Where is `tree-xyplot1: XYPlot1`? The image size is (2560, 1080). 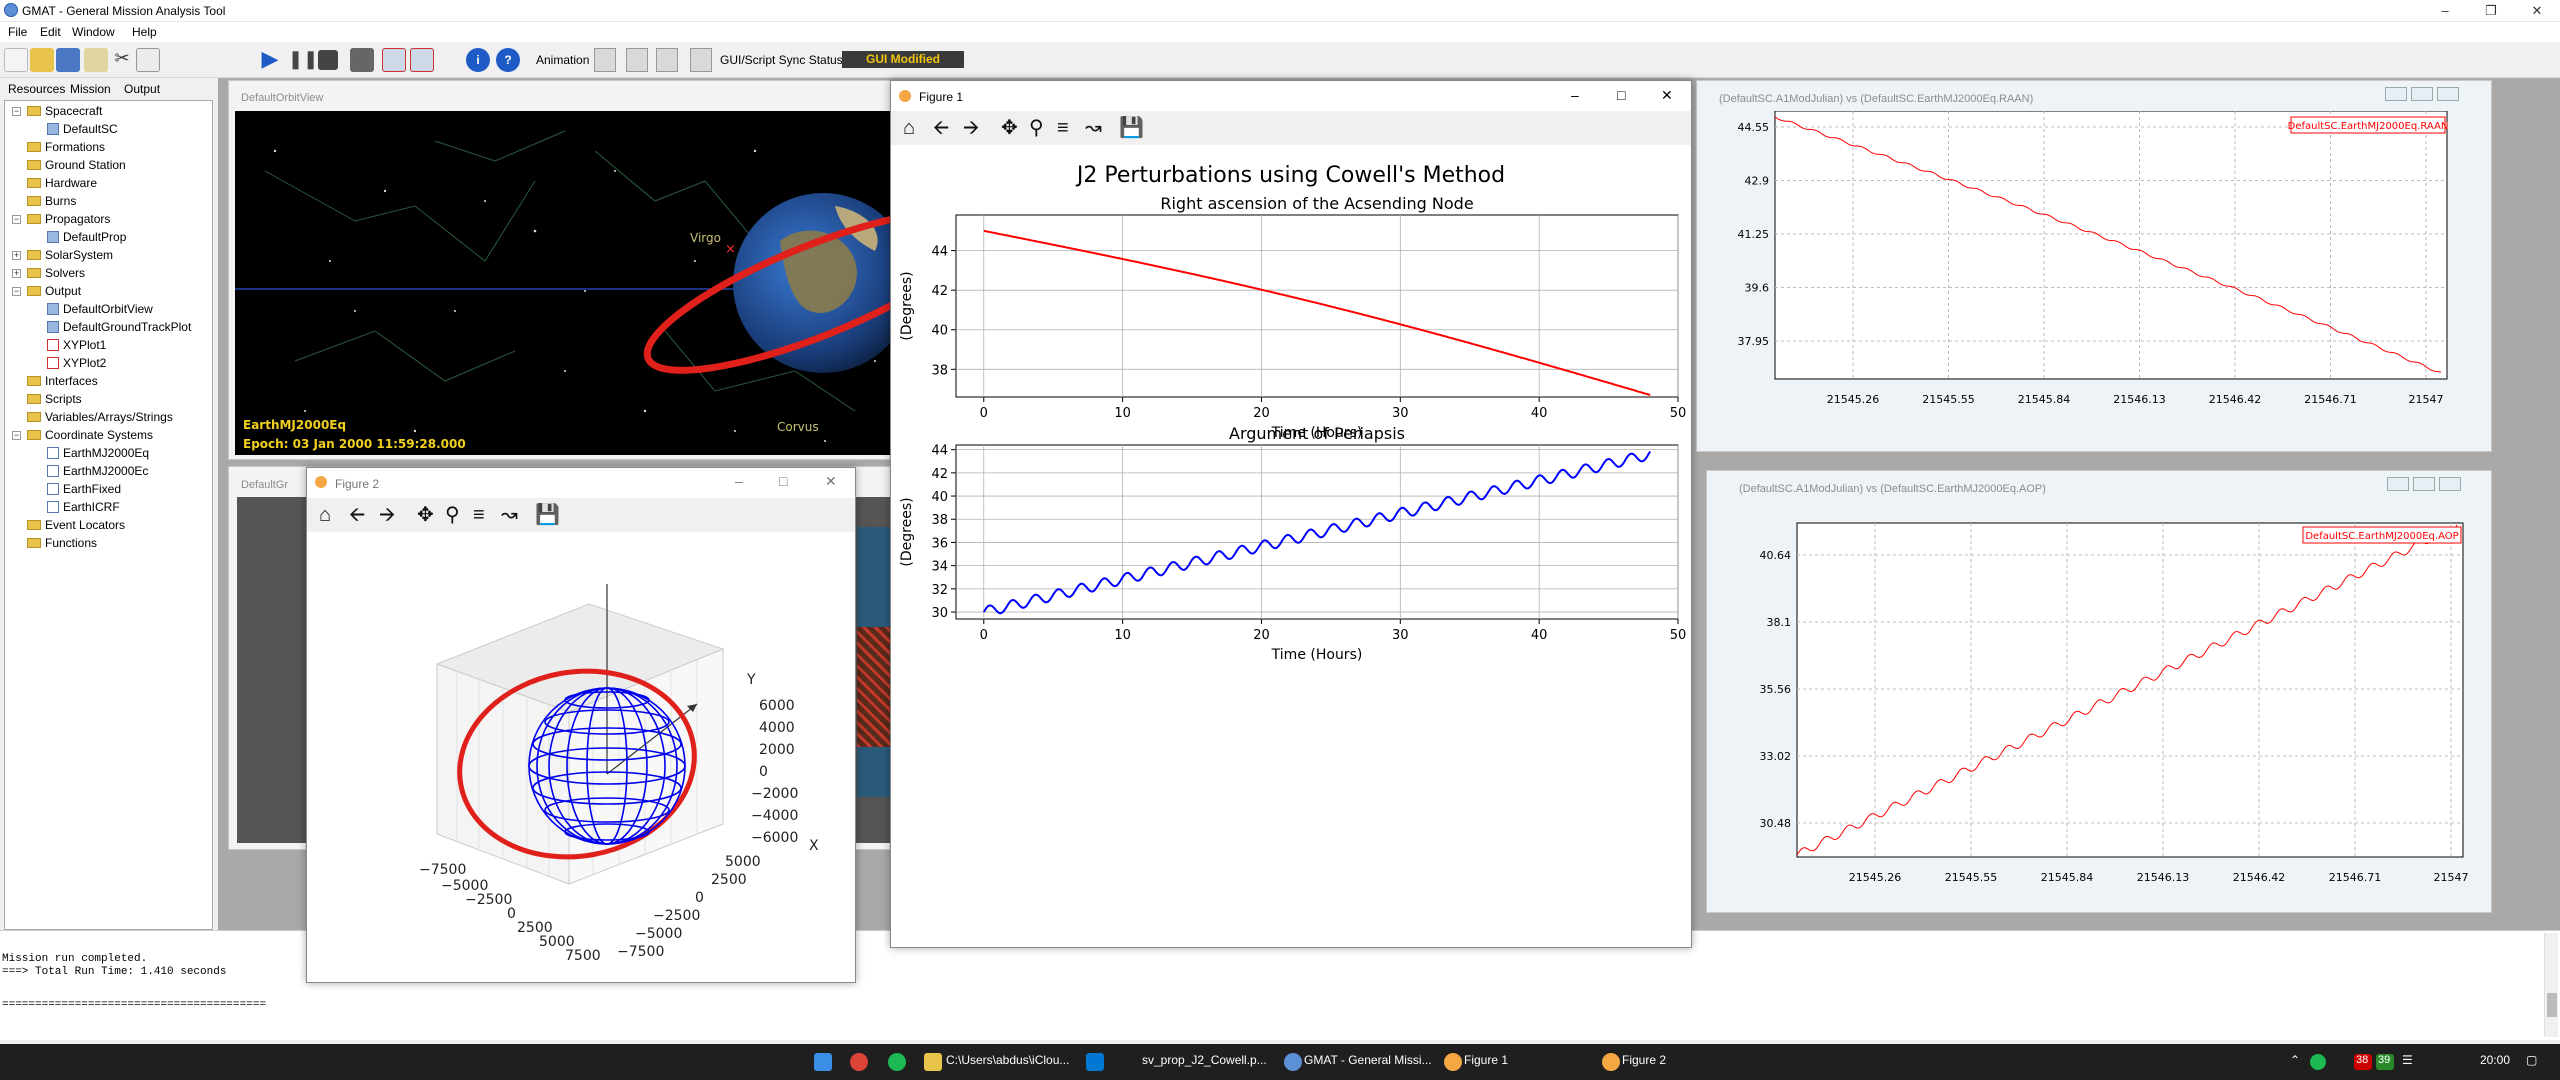 tree-xyplot1: XYPlot1 is located at coordinates (76, 345).